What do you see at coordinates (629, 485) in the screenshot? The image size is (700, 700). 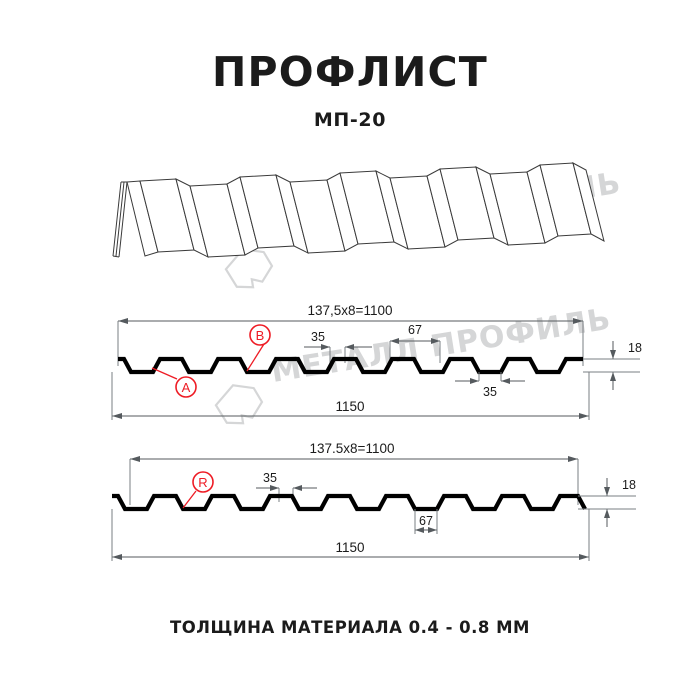 I see `dim-label-18-bottom: 18` at bounding box center [629, 485].